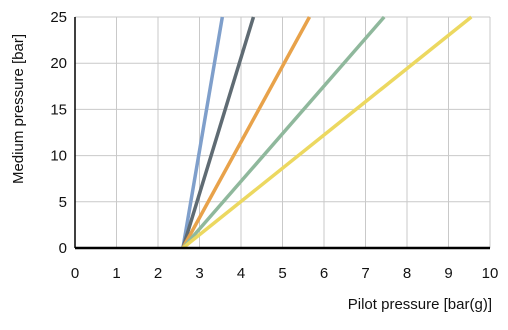 Image resolution: width=508 pixels, height=330 pixels. I want to click on x-tick-label: 6, so click(324, 273).